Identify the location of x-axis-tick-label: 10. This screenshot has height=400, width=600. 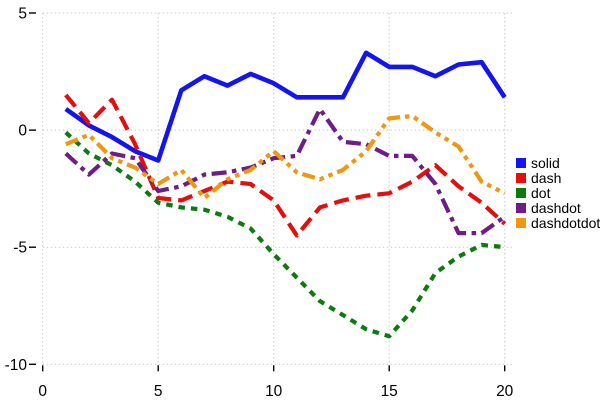
(274, 391).